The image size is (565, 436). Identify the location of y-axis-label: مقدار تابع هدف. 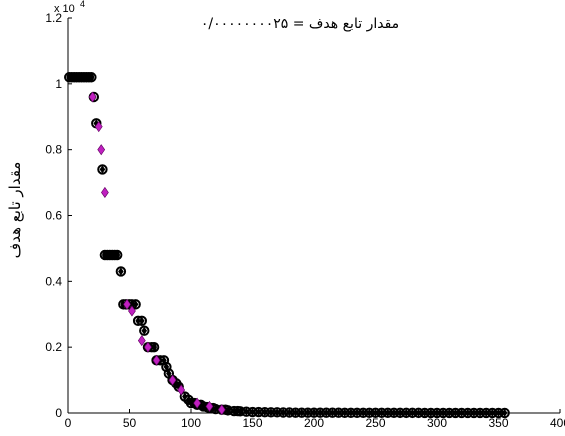
(15, 210).